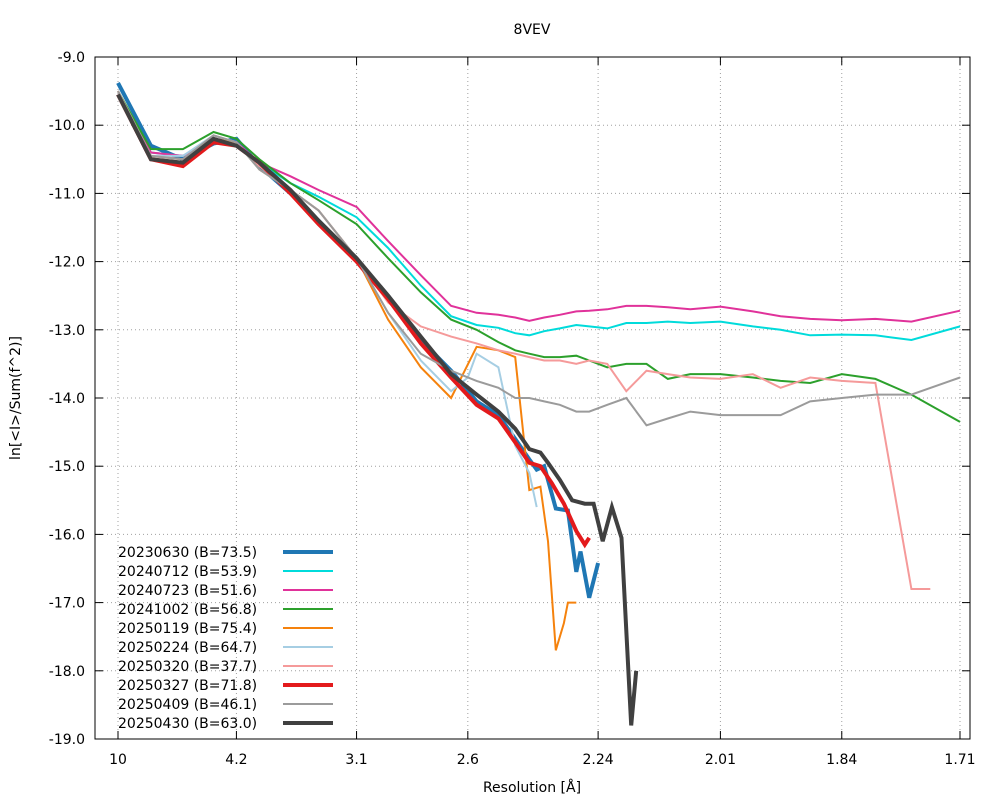 This screenshot has height=800, width=1000. Describe the element at coordinates (187, 705) in the screenshot. I see `legend-label: 20250409 (B=46.1)` at that location.